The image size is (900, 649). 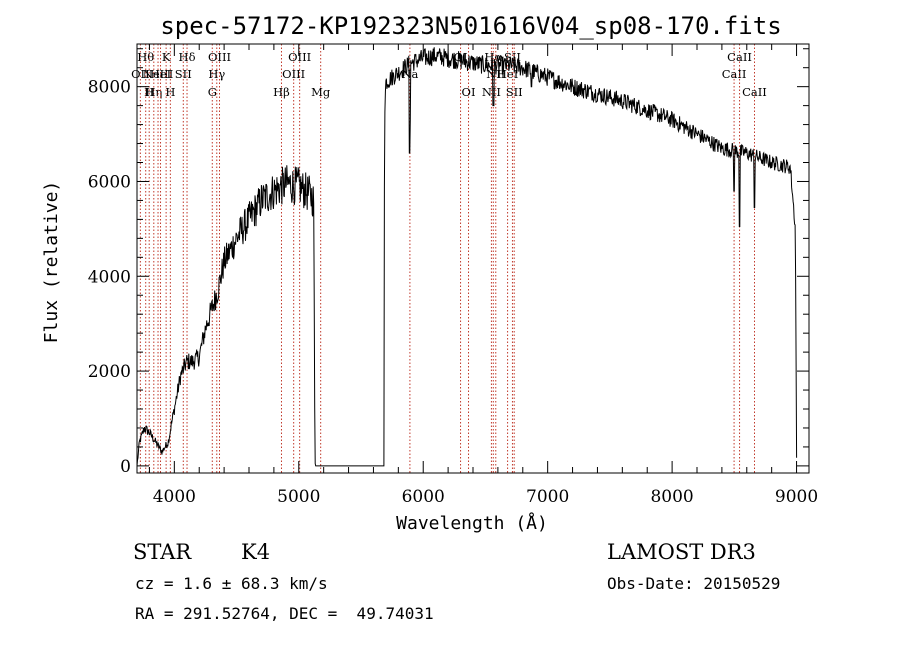 What do you see at coordinates (109, 372) in the screenshot?
I see `y-tick-label: 2000` at bounding box center [109, 372].